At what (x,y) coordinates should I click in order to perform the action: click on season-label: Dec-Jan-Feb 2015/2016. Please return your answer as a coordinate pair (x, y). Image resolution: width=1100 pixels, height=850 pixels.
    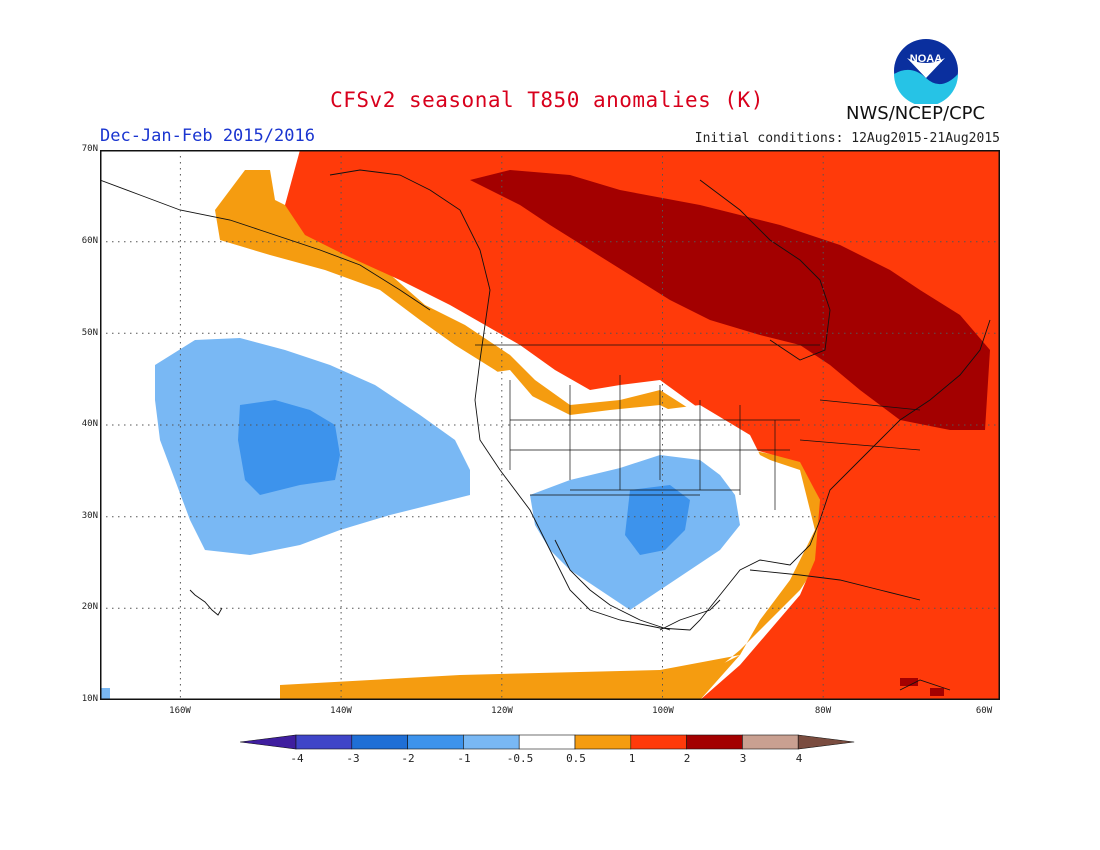
    Looking at the image, I should click on (207, 136).